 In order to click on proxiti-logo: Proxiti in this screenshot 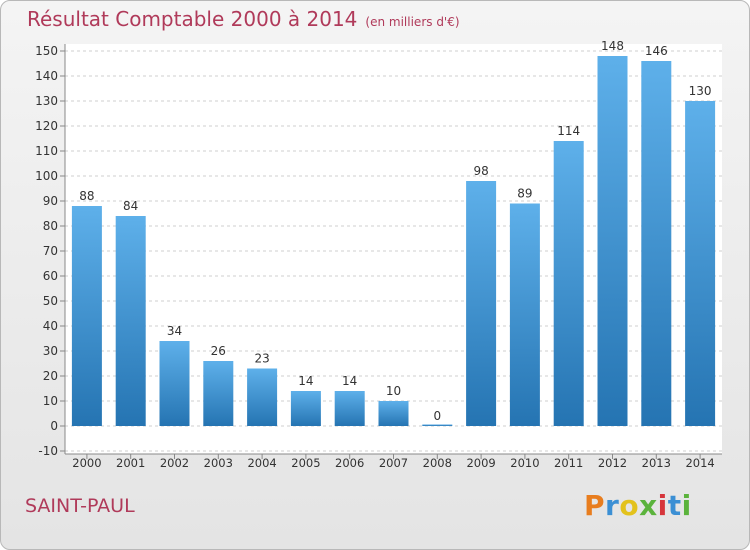, I will do `click(638, 505)`.